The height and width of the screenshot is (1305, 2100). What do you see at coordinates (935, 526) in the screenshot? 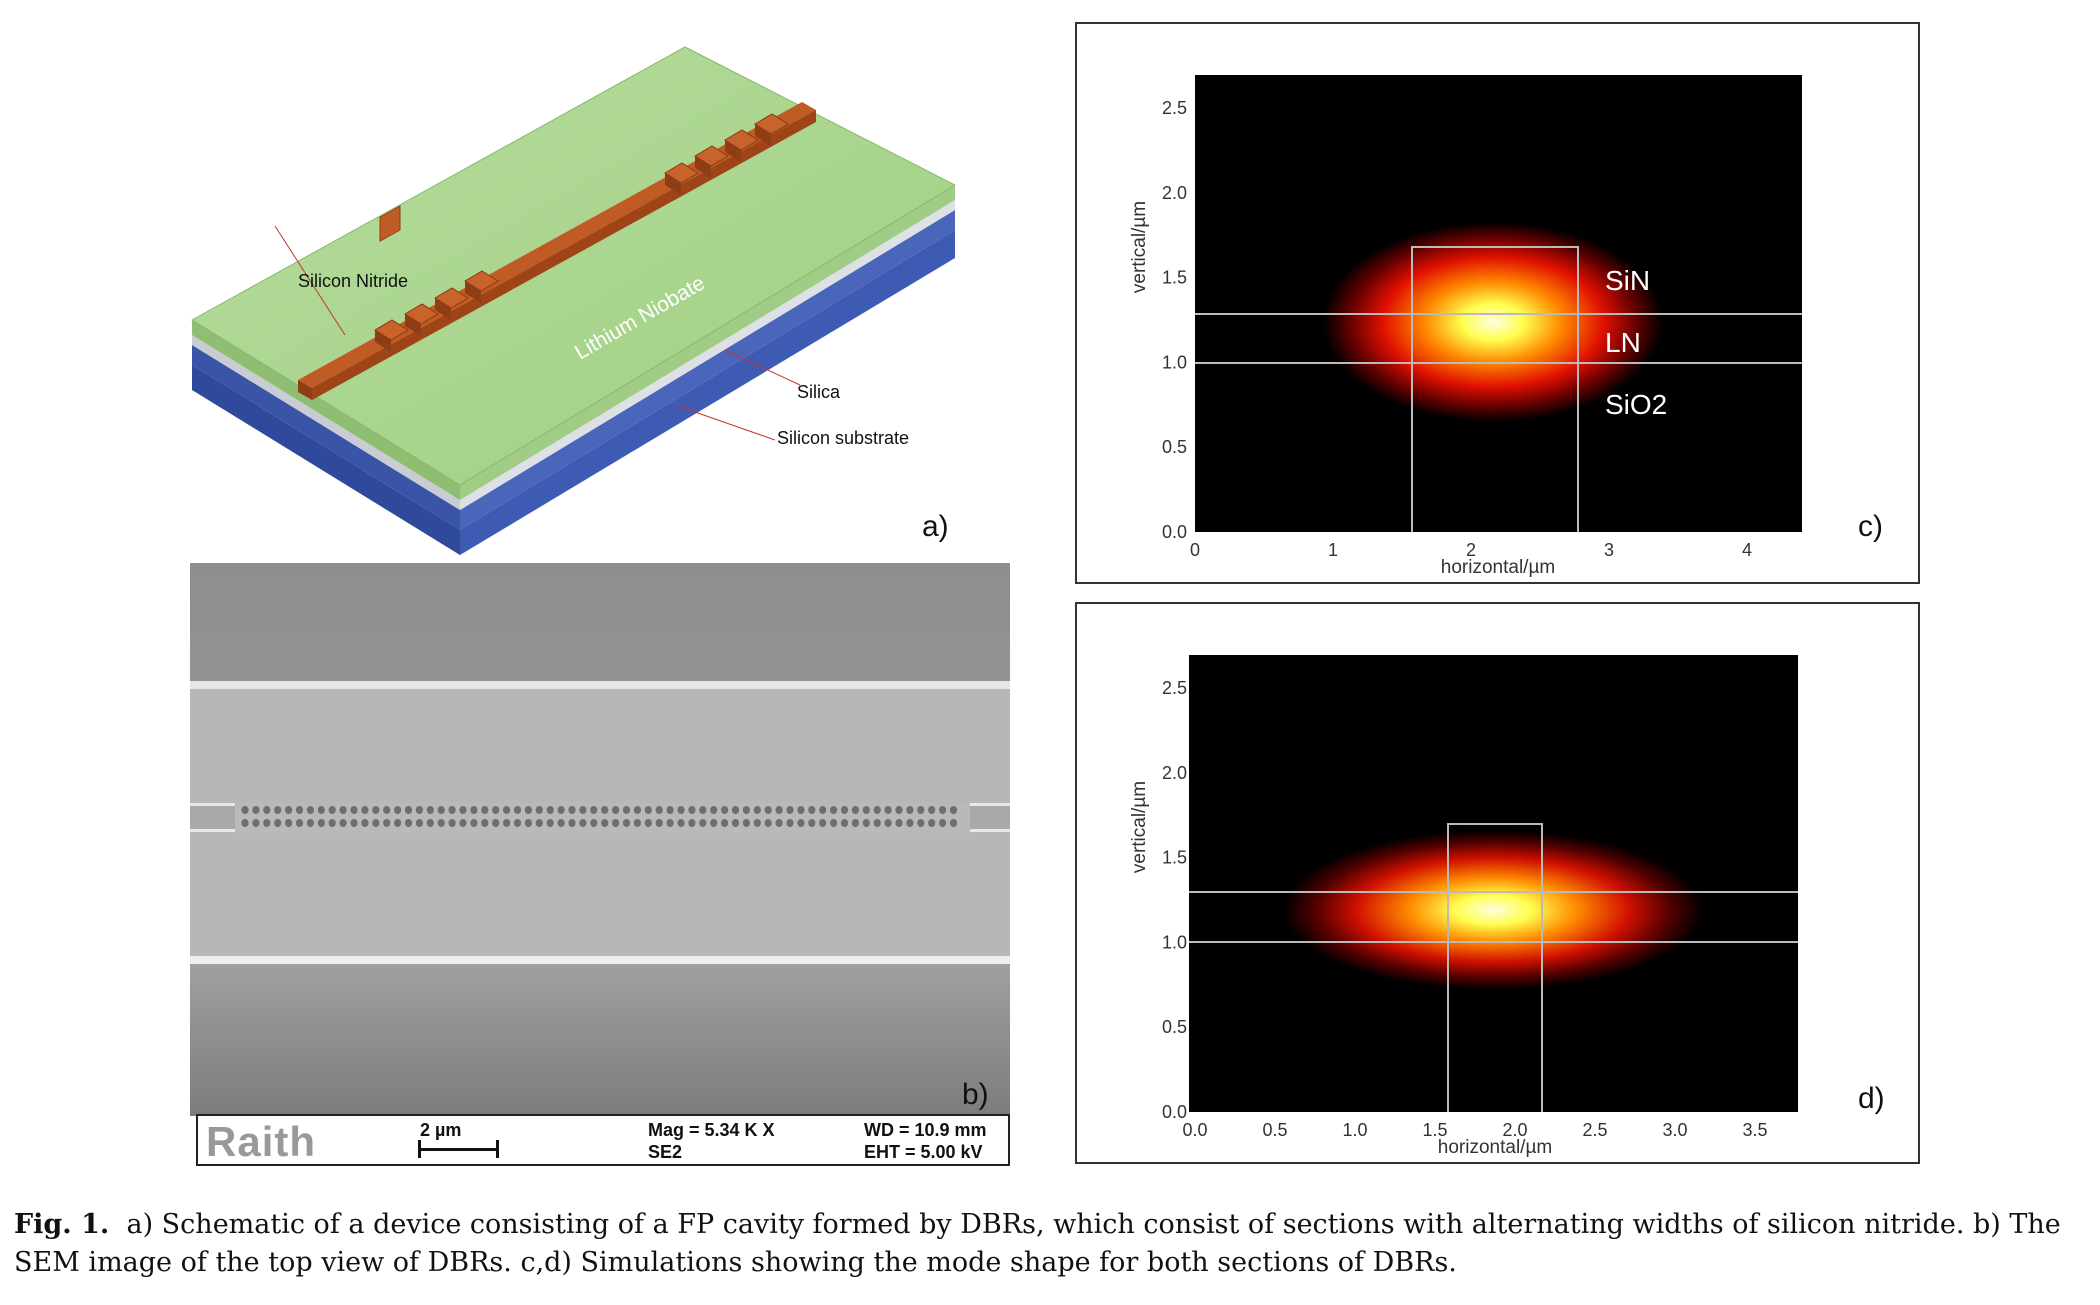
I see `panel-a-label: a)` at bounding box center [935, 526].